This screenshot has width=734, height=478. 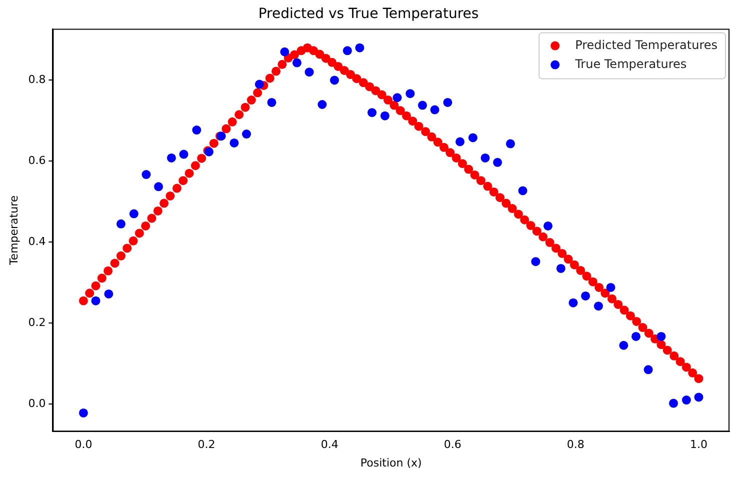 I want to click on y-tick-label: 0.6, so click(x=37, y=161).